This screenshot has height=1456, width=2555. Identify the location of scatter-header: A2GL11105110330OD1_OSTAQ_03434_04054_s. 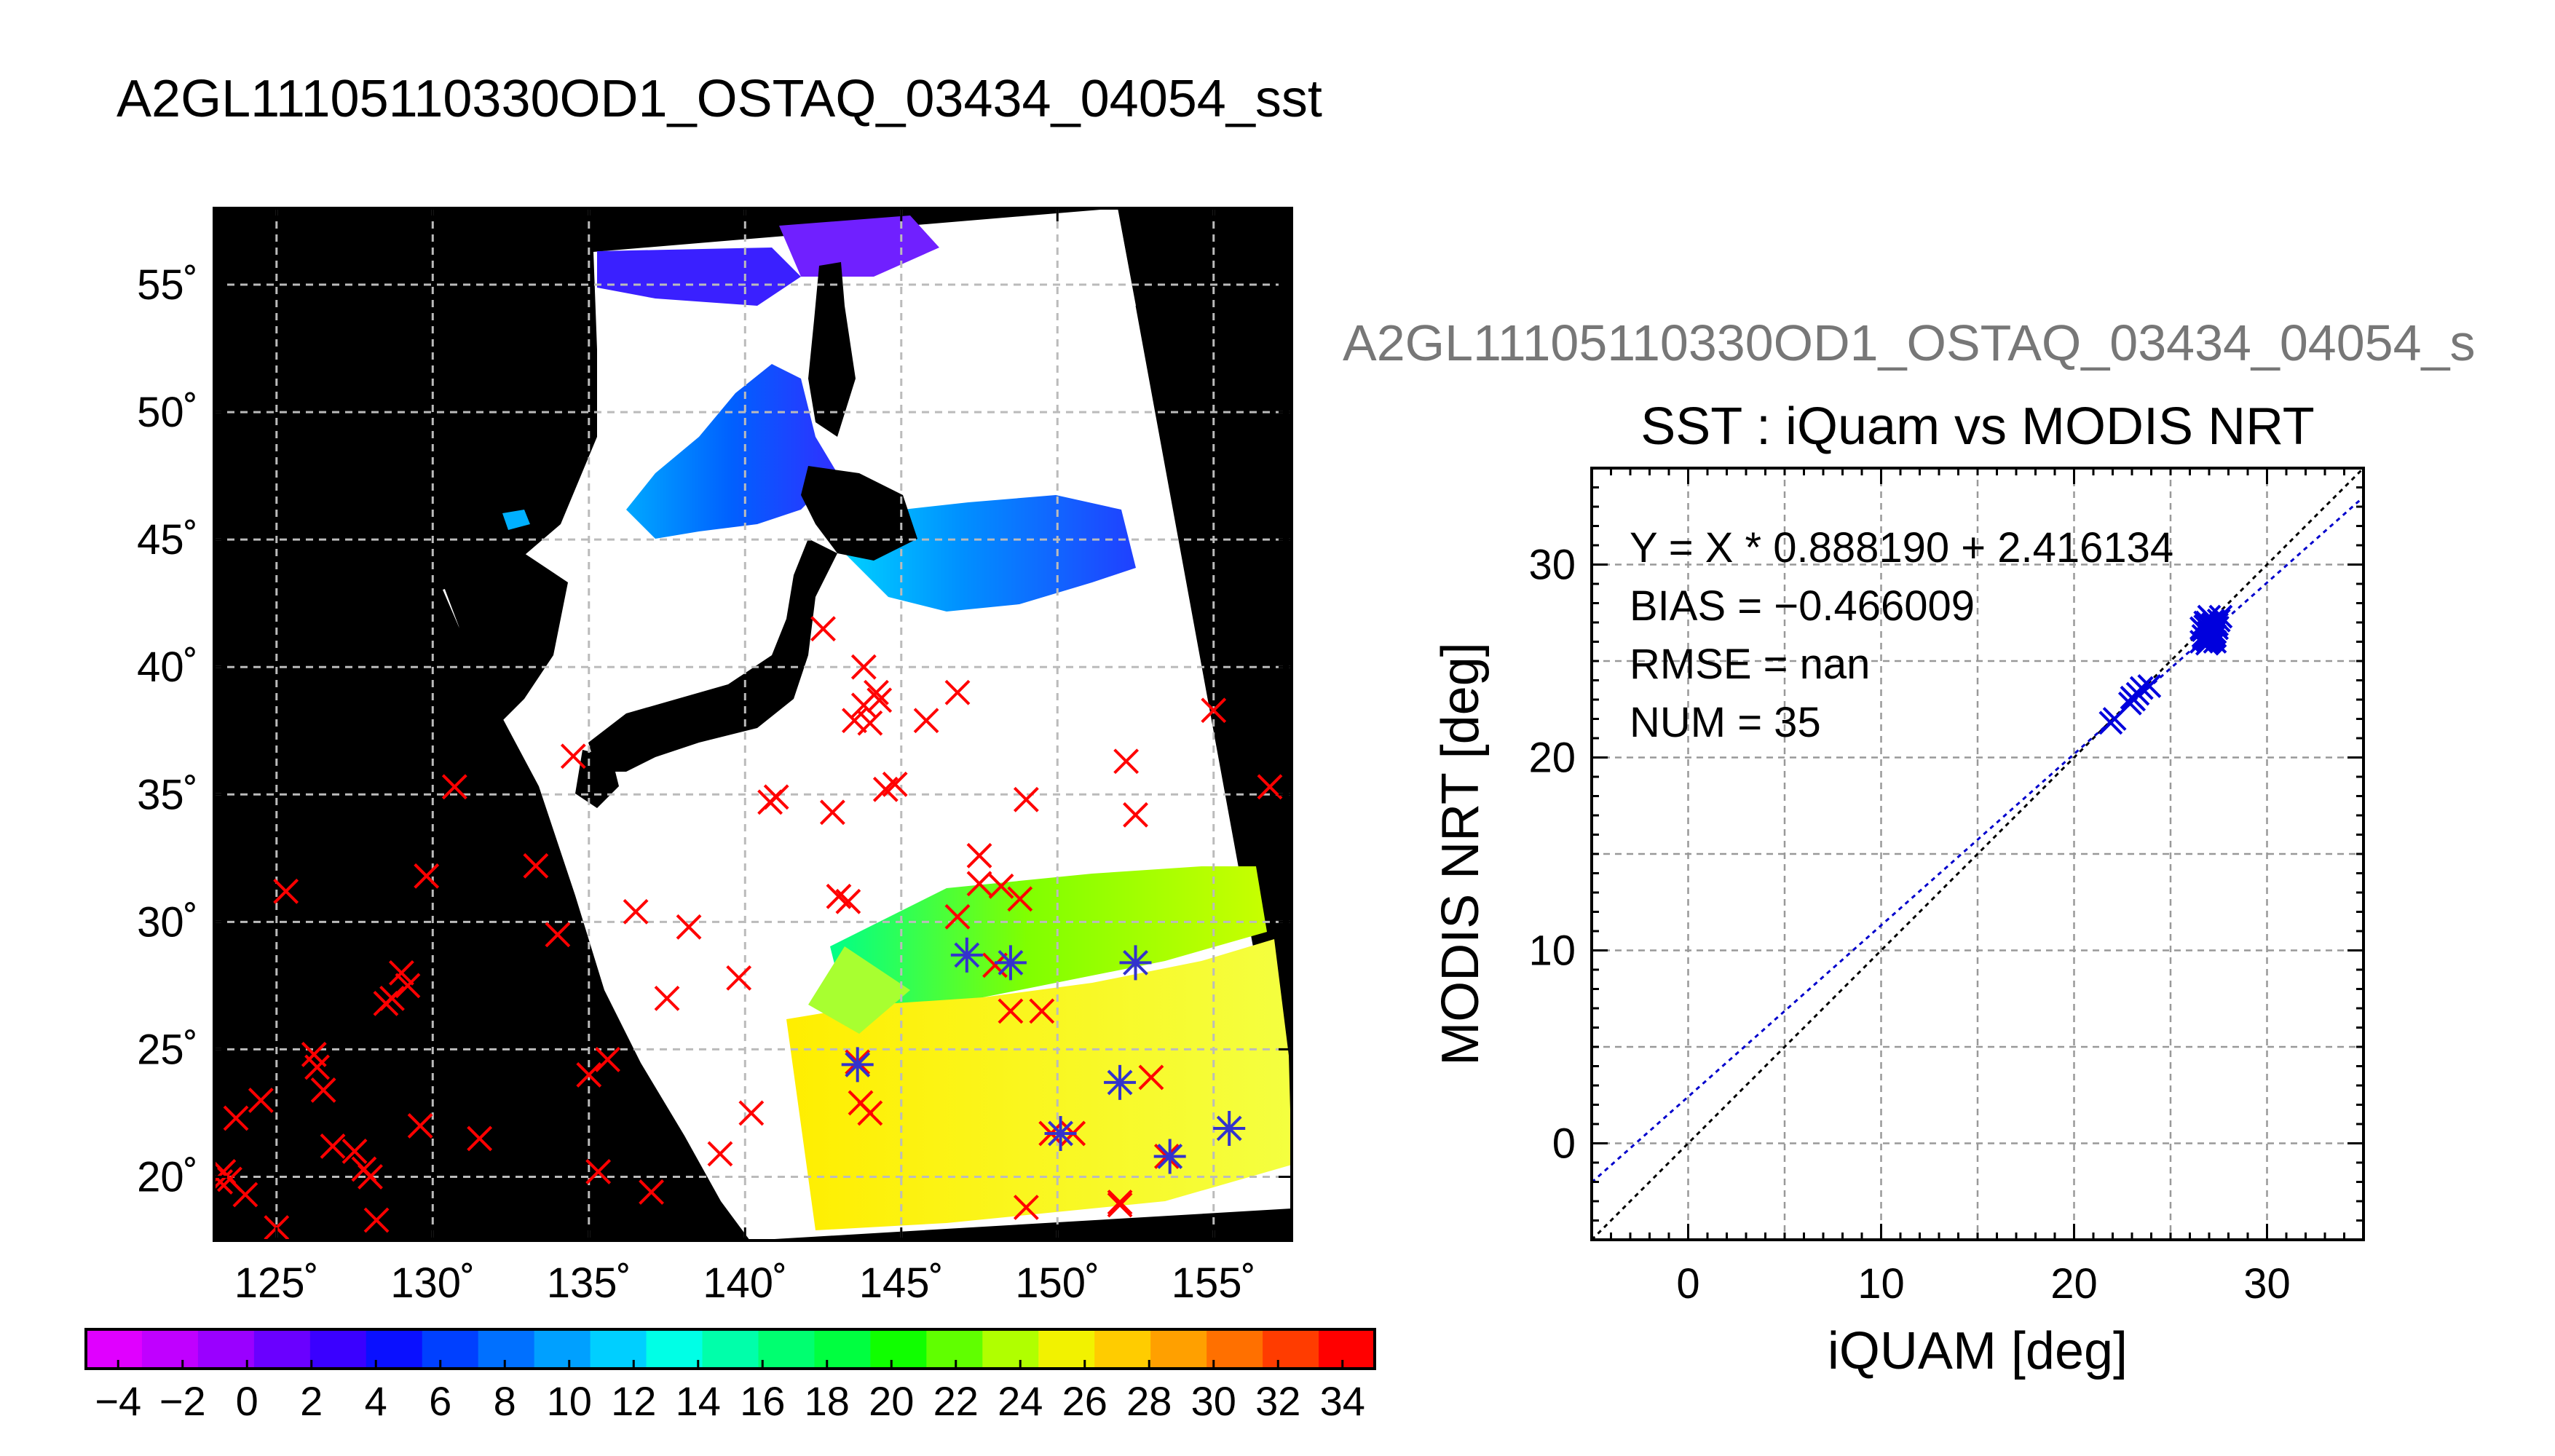
(1909, 342).